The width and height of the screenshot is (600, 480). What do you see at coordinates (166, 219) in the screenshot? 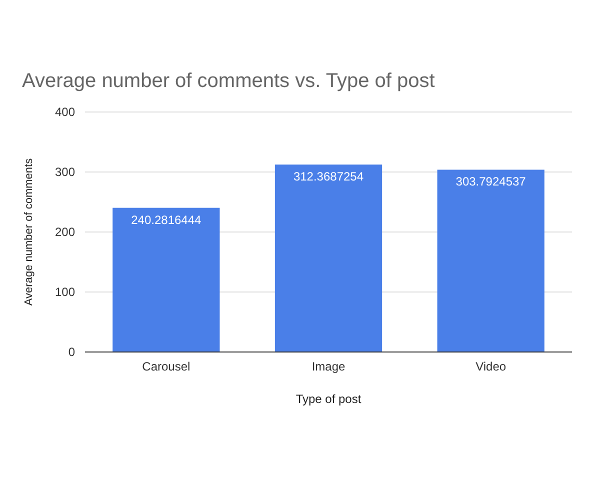
I see `data-label: 240.2816444` at bounding box center [166, 219].